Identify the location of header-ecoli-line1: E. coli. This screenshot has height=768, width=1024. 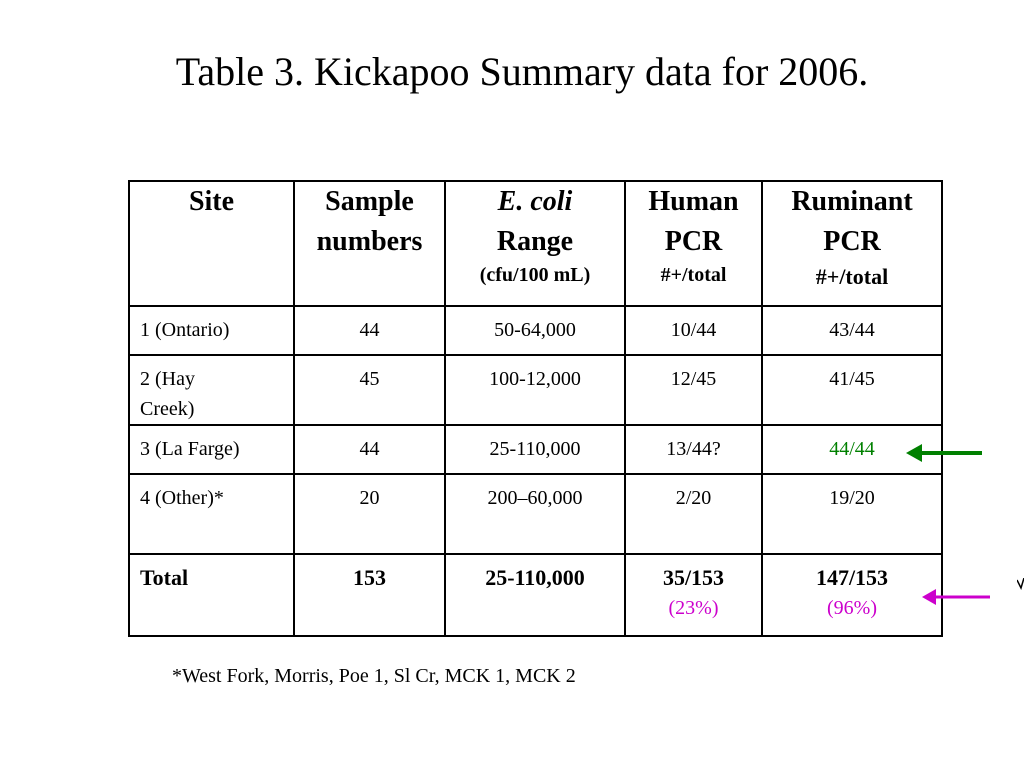
(535, 201).